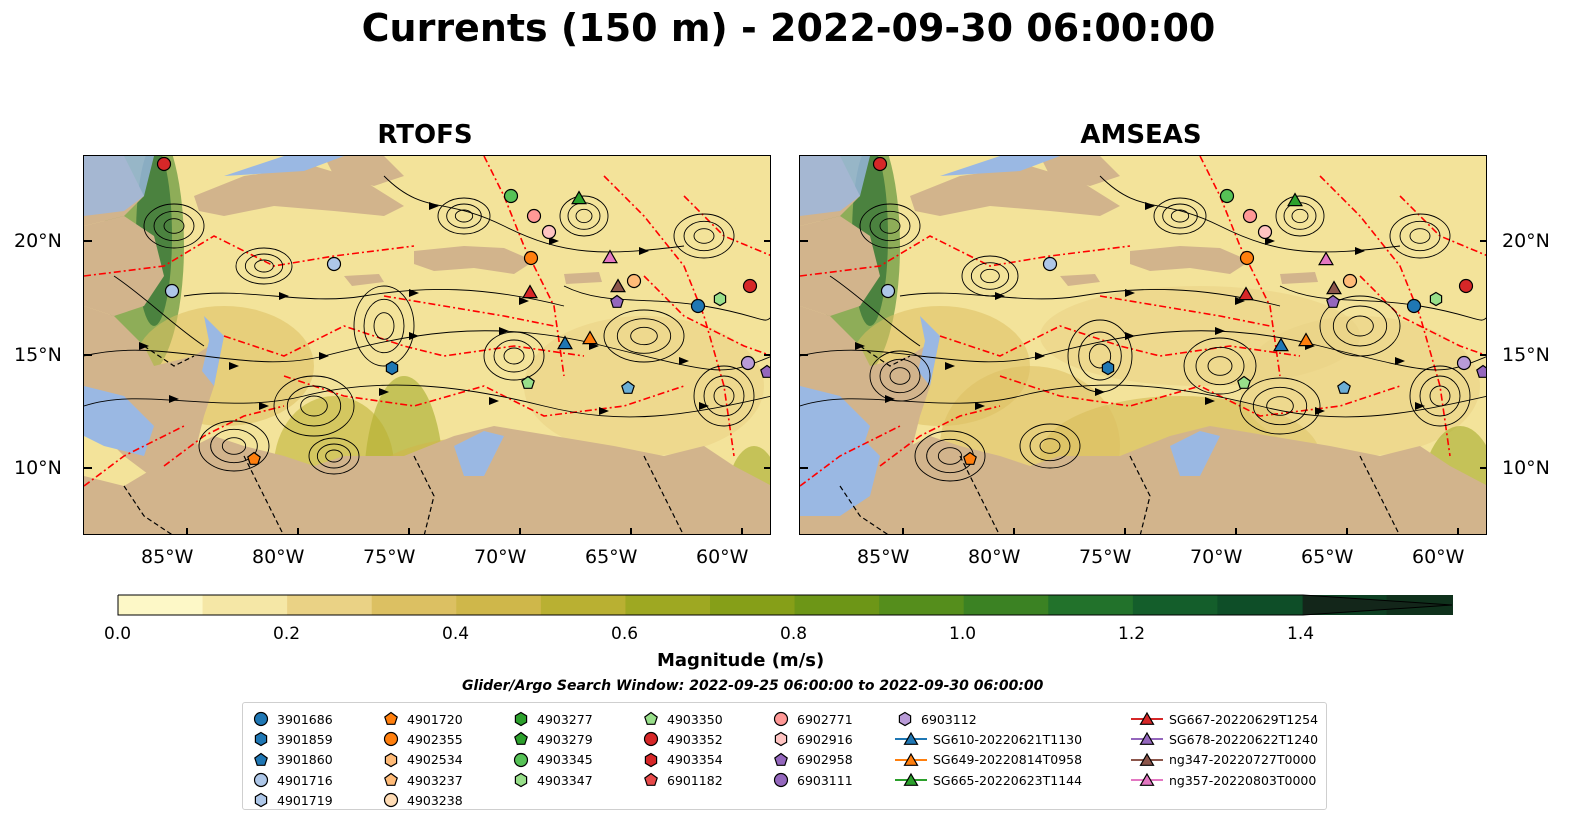  What do you see at coordinates (565, 739) in the screenshot?
I see `legend-label: 4903279` at bounding box center [565, 739].